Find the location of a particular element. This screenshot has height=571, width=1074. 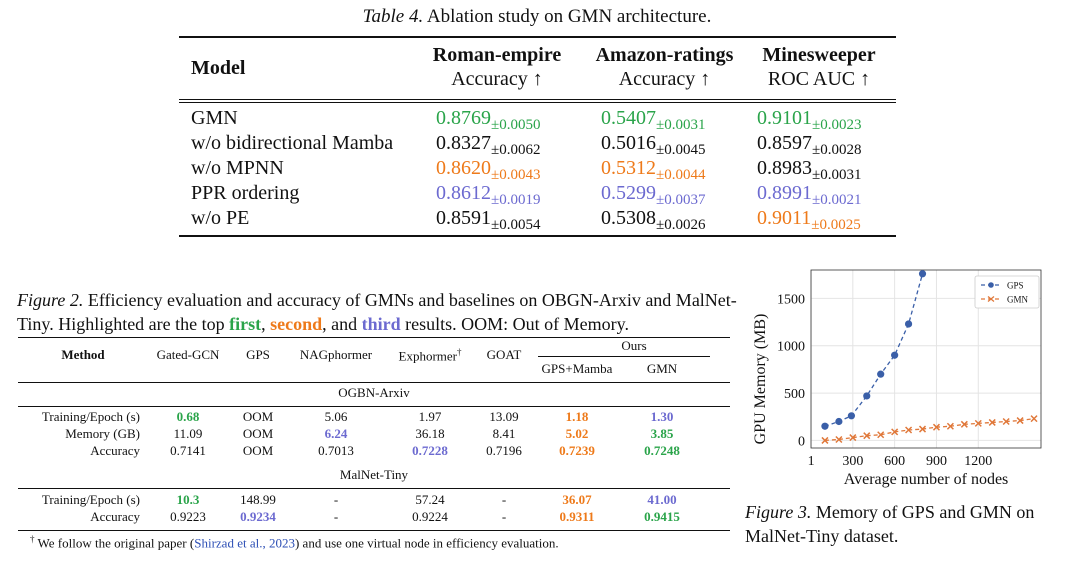

table-cell: 0.7248 is located at coordinates (662, 450).